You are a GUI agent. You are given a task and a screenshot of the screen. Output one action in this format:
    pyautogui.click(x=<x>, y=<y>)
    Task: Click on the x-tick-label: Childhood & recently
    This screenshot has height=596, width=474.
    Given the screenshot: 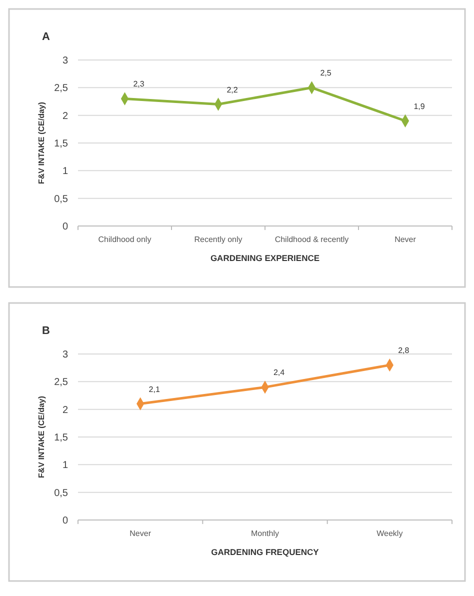 What is the action you would take?
    pyautogui.click(x=311, y=239)
    